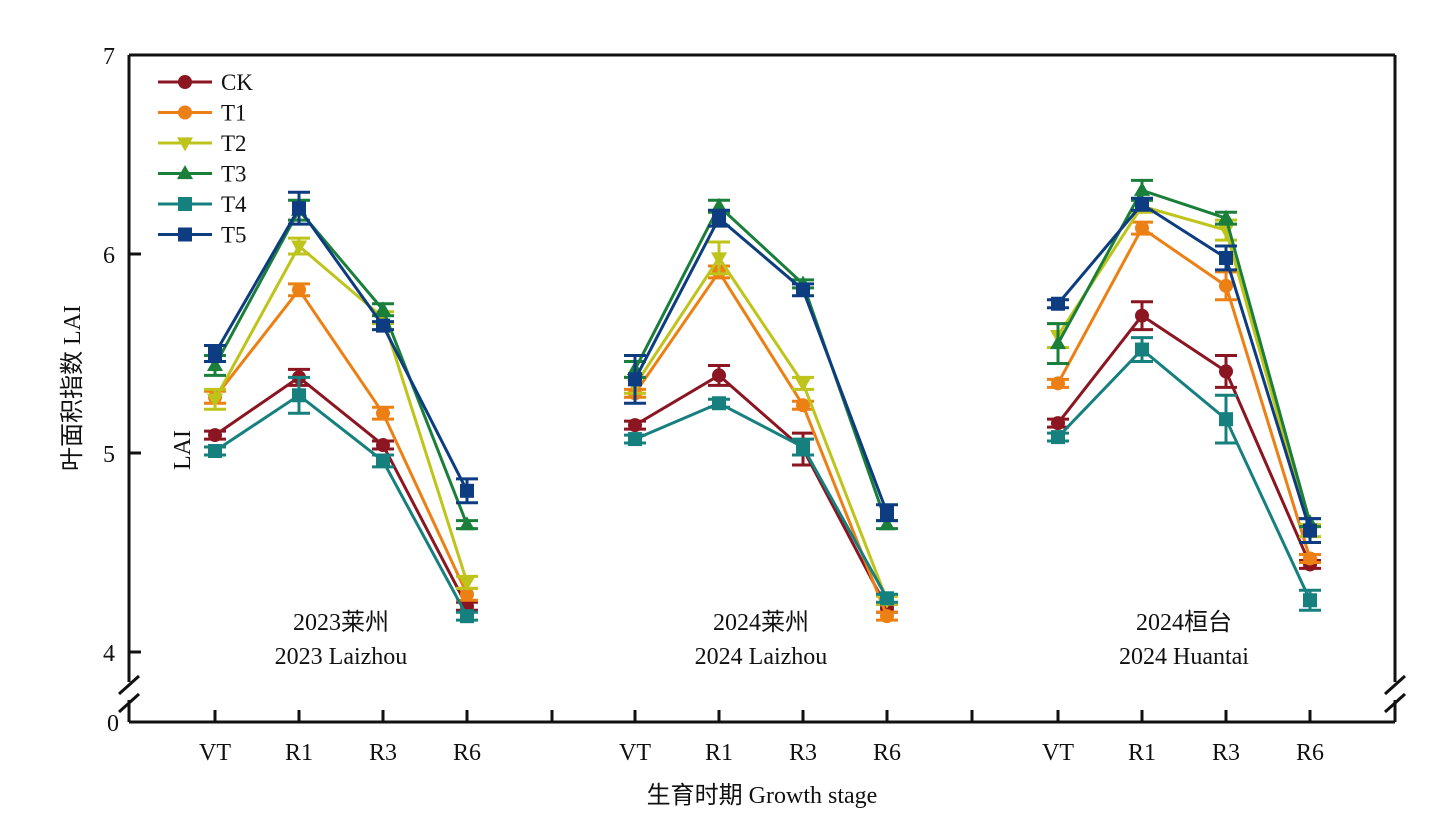 The width and height of the screenshot is (1453, 835). Describe the element at coordinates (183, 450) in the screenshot. I see `y-axis-inner-label: LAI` at that location.